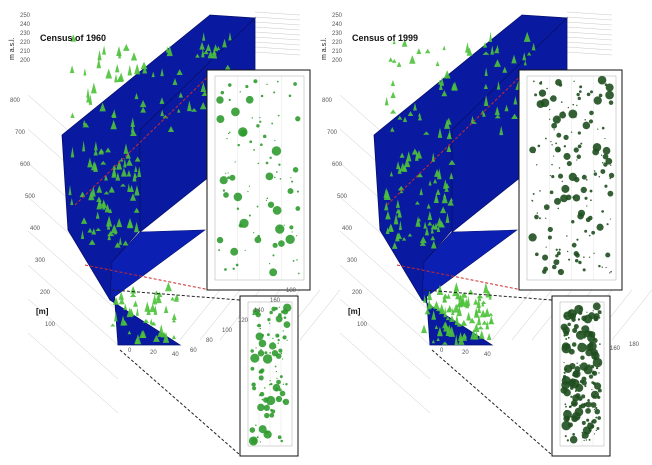 This screenshot has height=465, width=652. I want to click on inset-map-lower, so click(581, 376).